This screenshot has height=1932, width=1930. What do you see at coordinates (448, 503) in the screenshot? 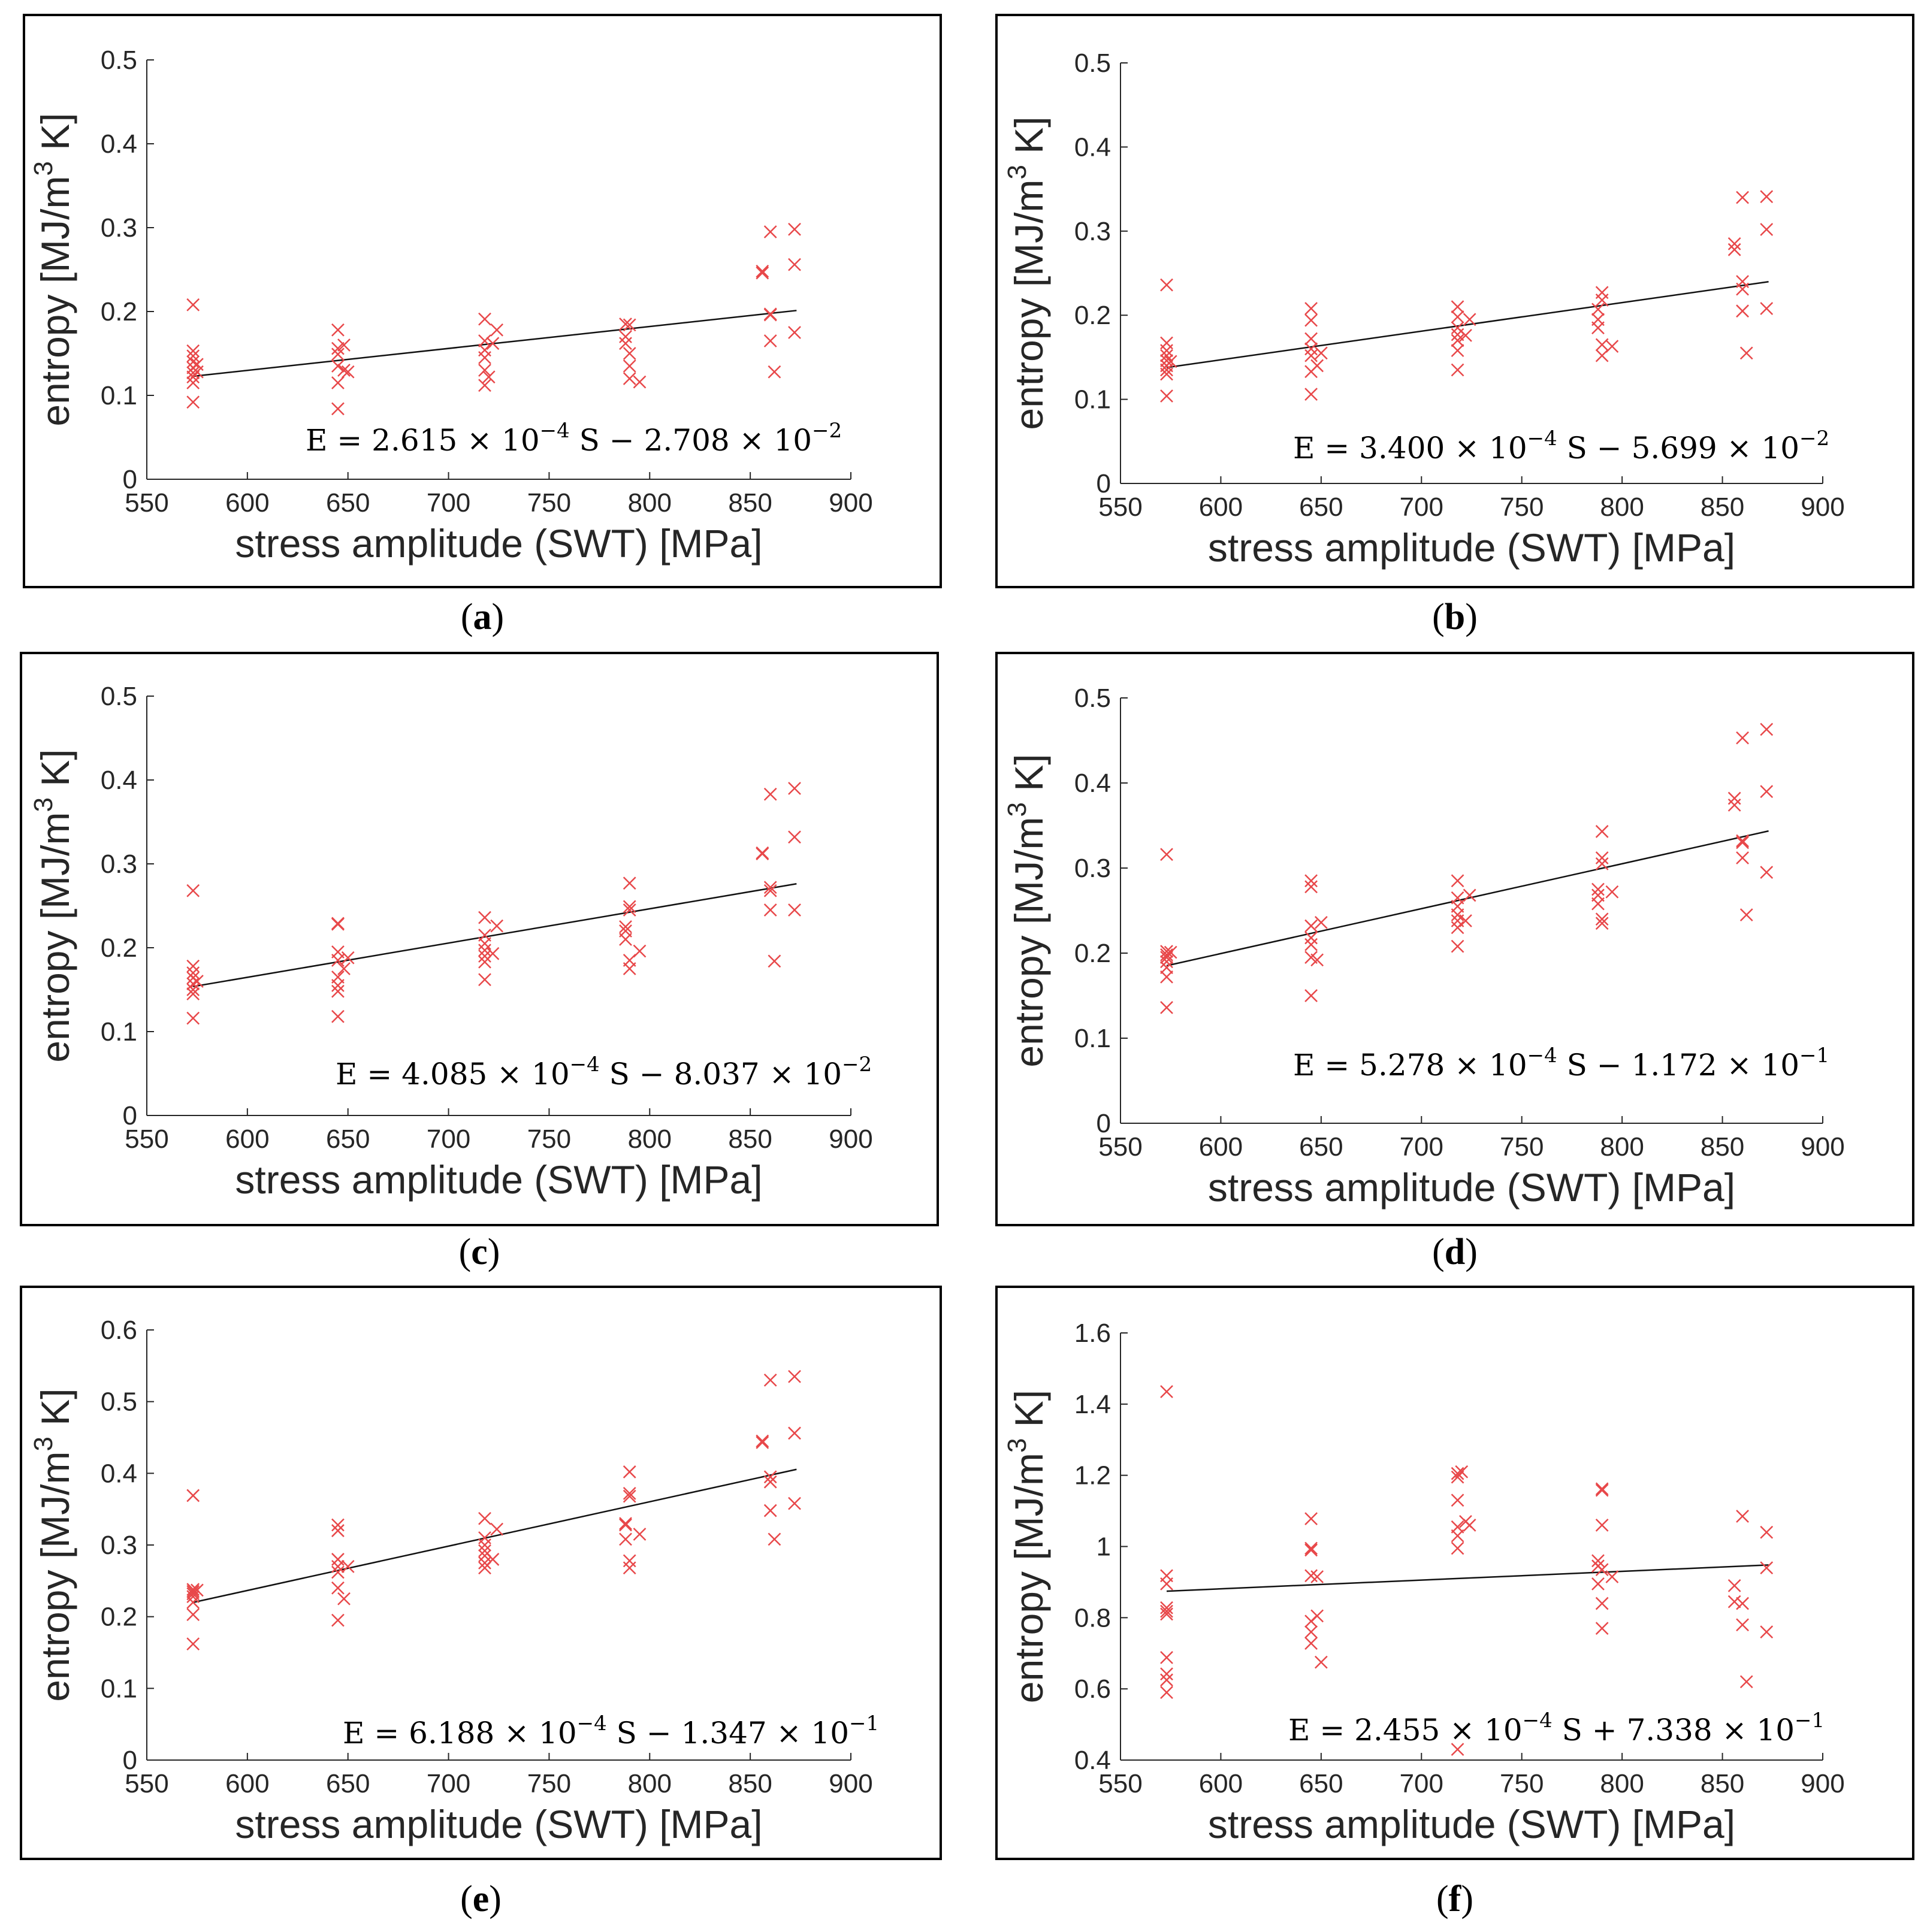
I see `x-tick-label: 700` at bounding box center [448, 503].